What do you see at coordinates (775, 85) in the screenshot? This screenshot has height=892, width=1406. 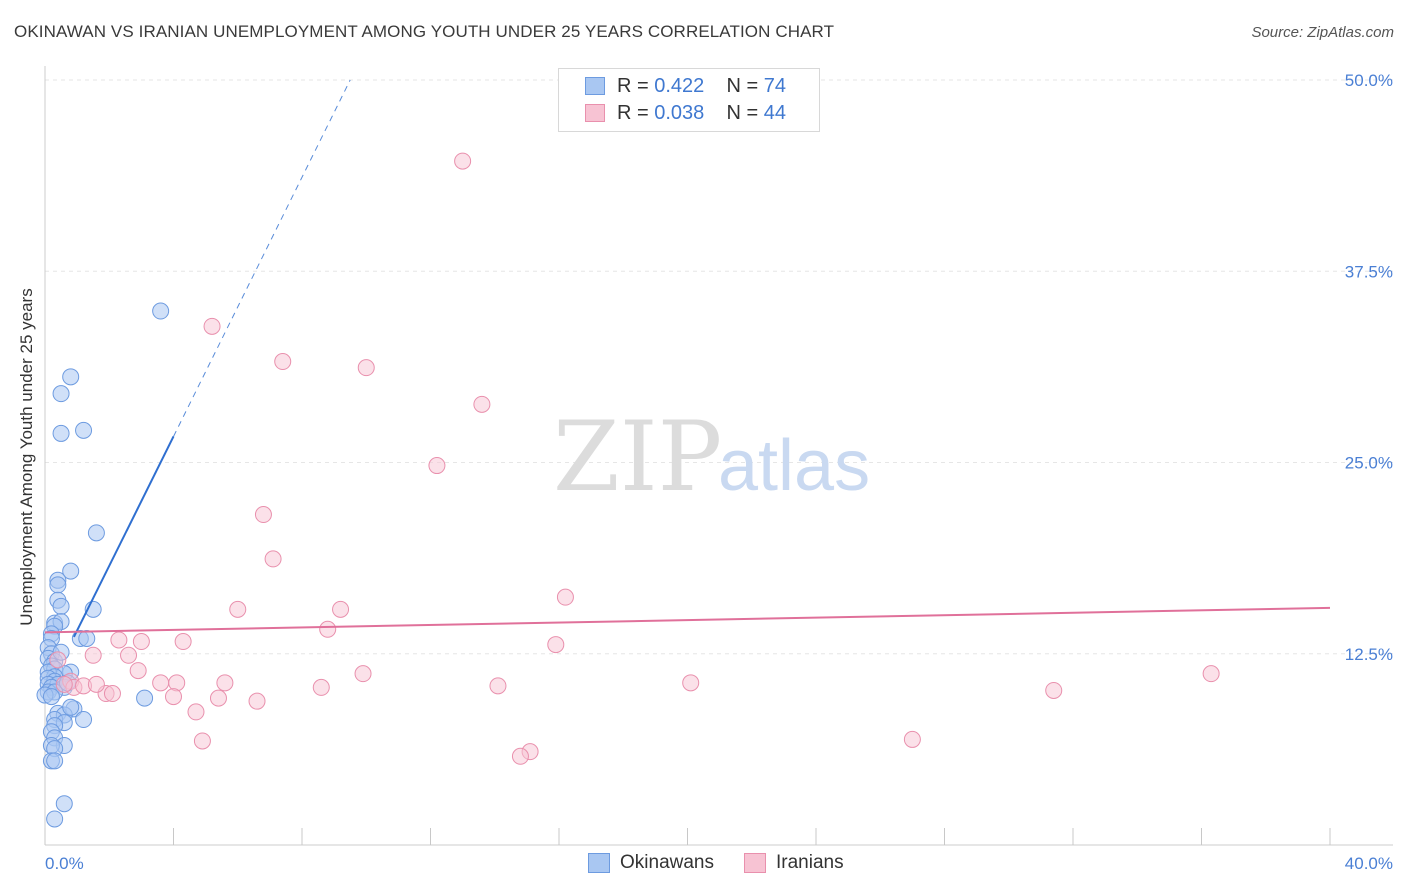 I see `okinawans-n-value: 74` at bounding box center [775, 85].